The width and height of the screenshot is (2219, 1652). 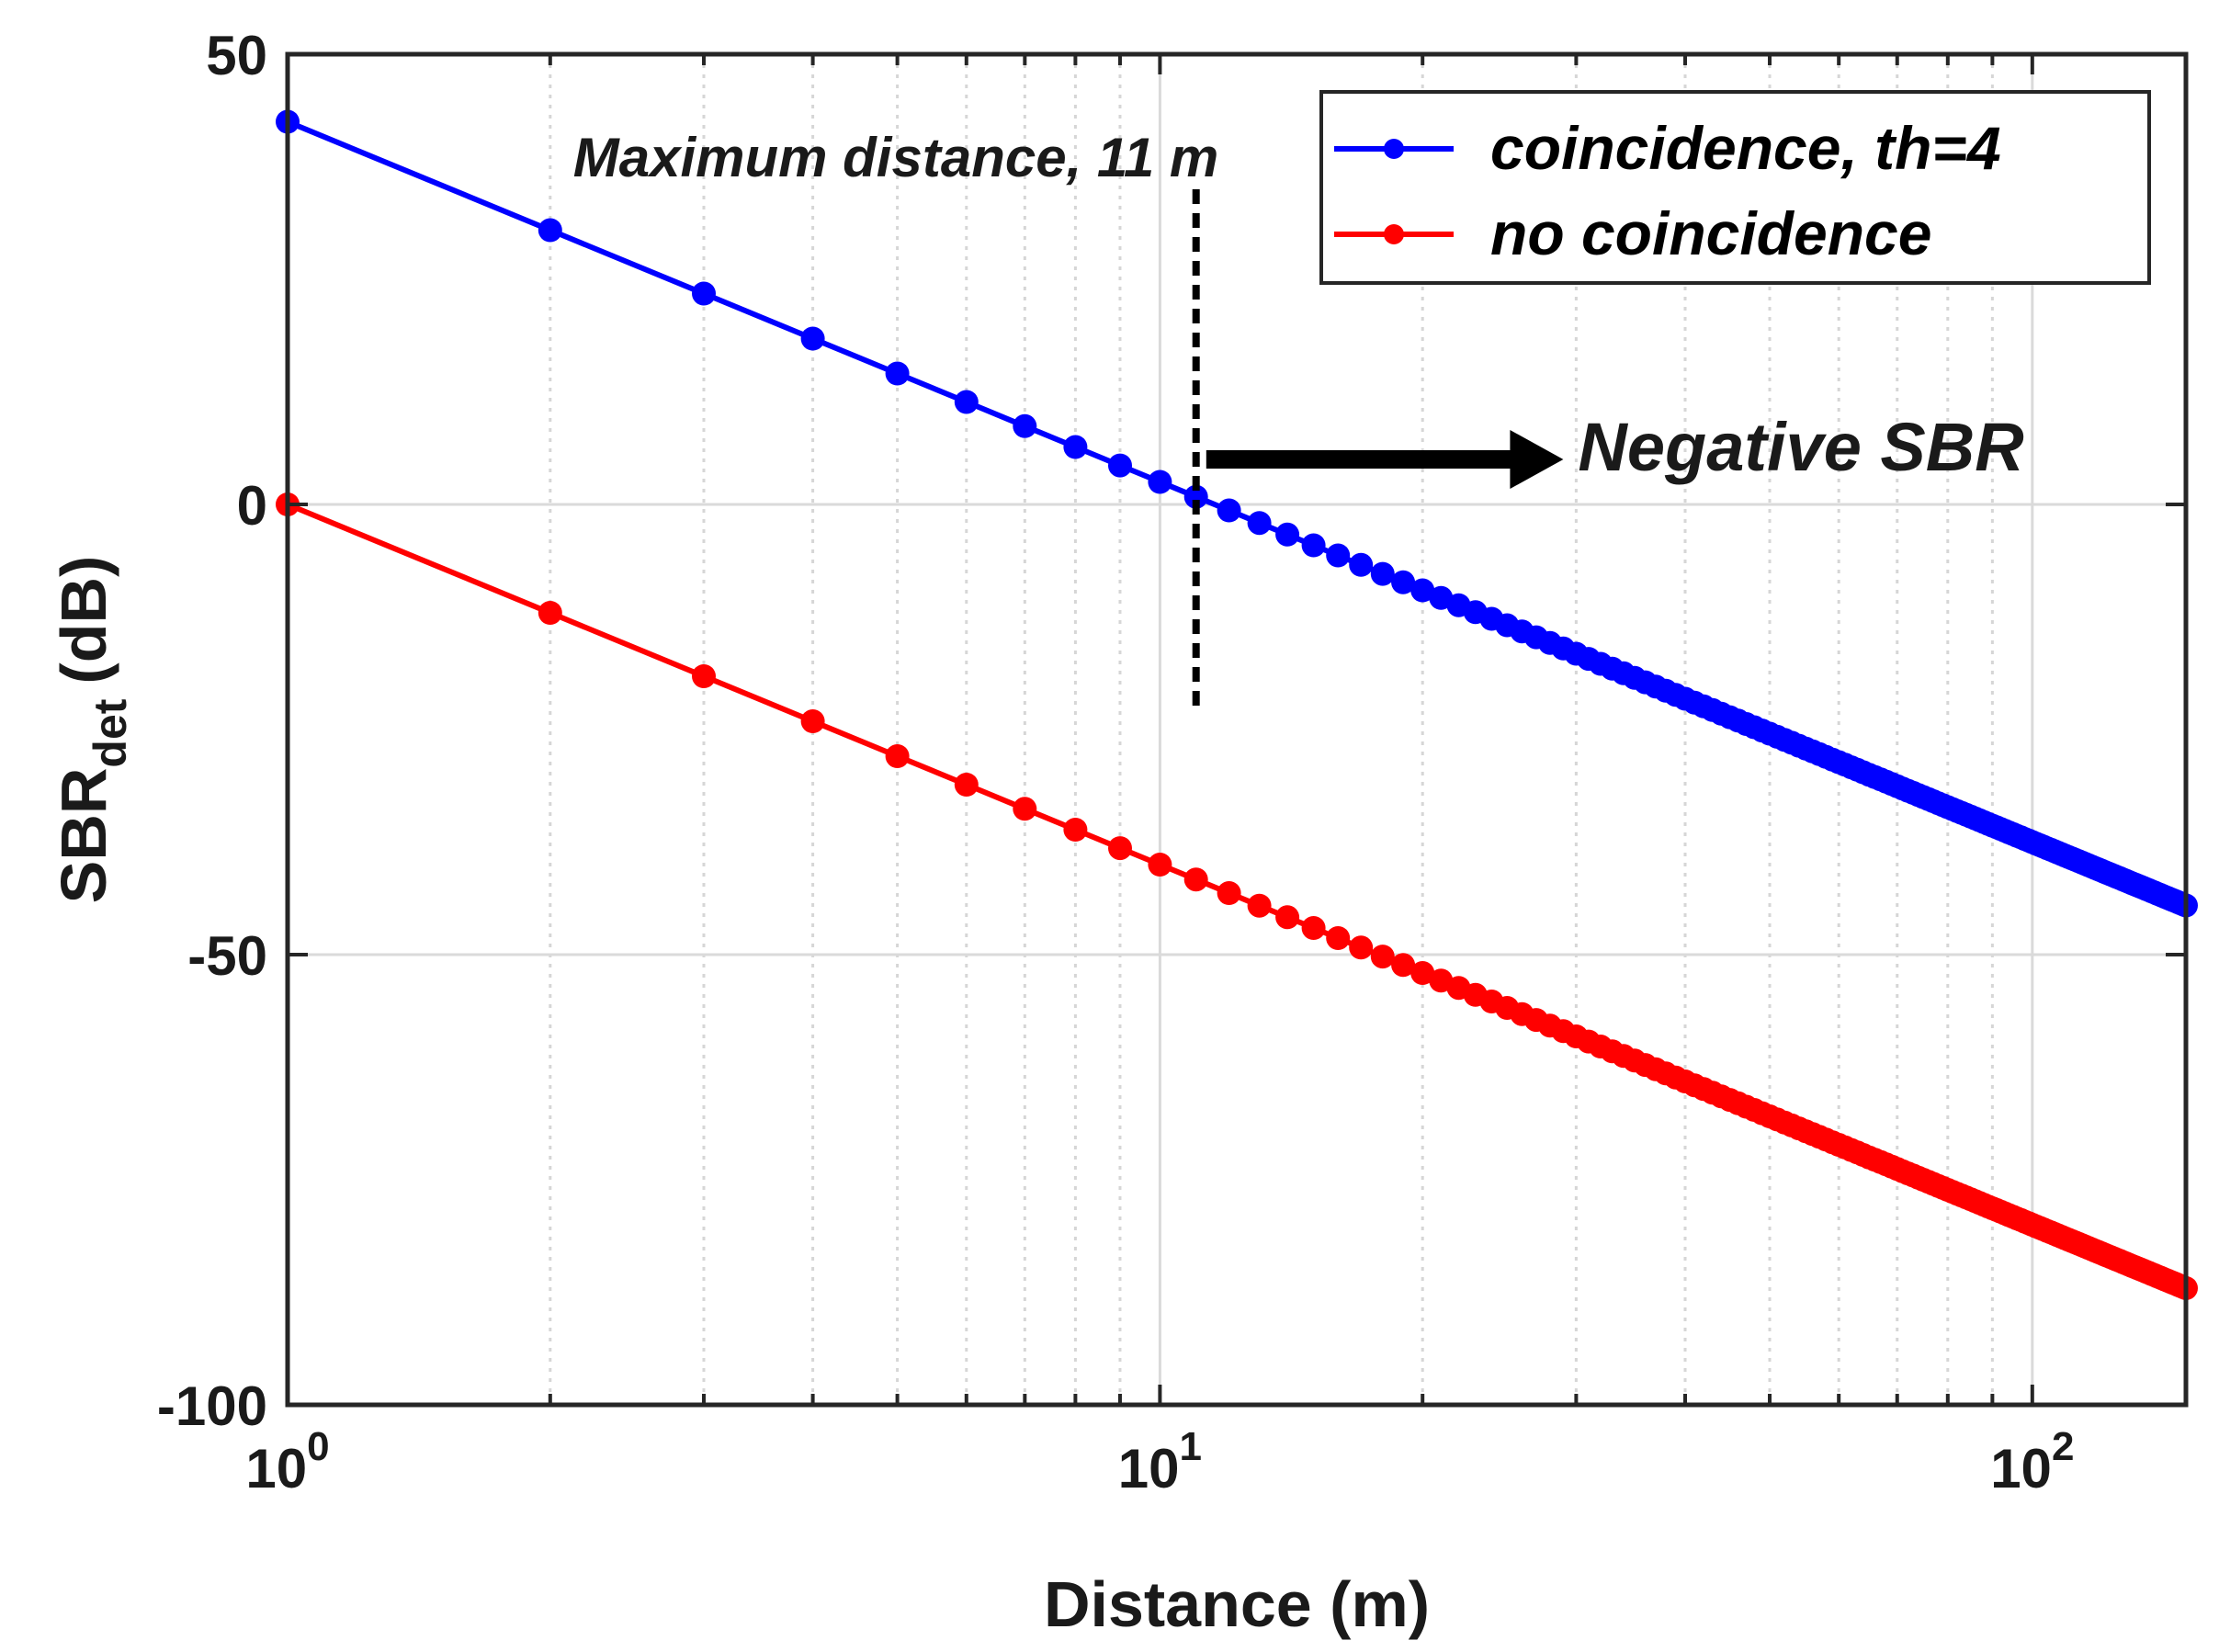 What do you see at coordinates (1800, 447) in the screenshot?
I see `negative-sbr-annotation: Negative SBR` at bounding box center [1800, 447].